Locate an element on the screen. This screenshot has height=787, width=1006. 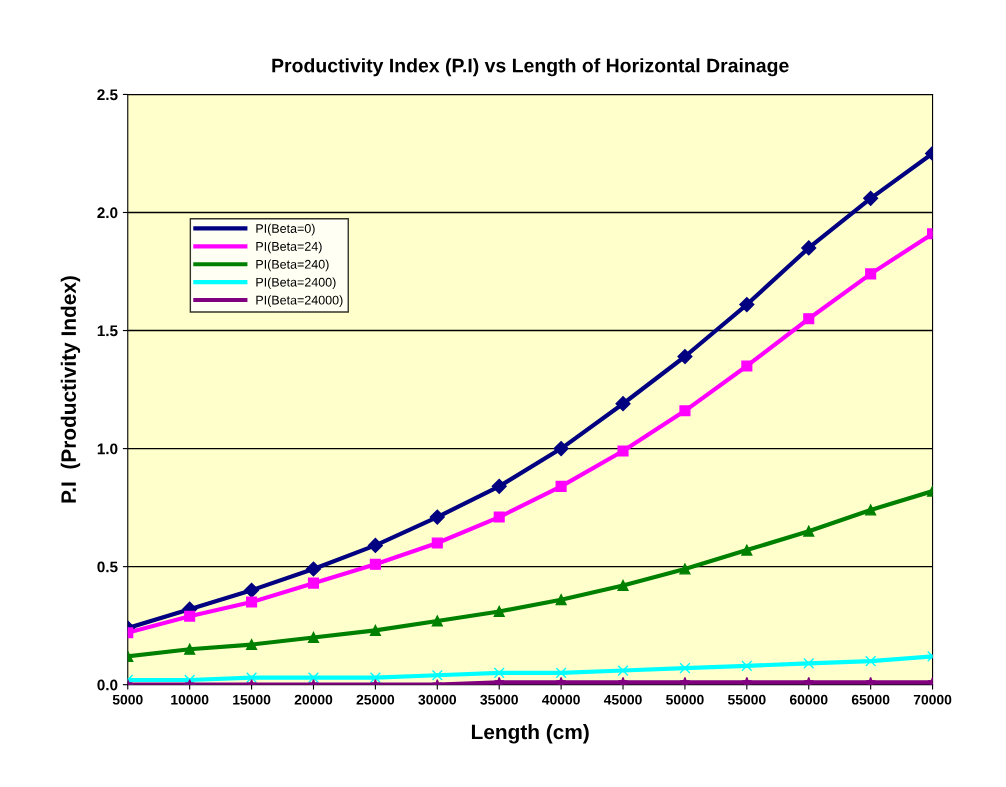
x-axis-title: Length (cm) is located at coordinates (530, 734).